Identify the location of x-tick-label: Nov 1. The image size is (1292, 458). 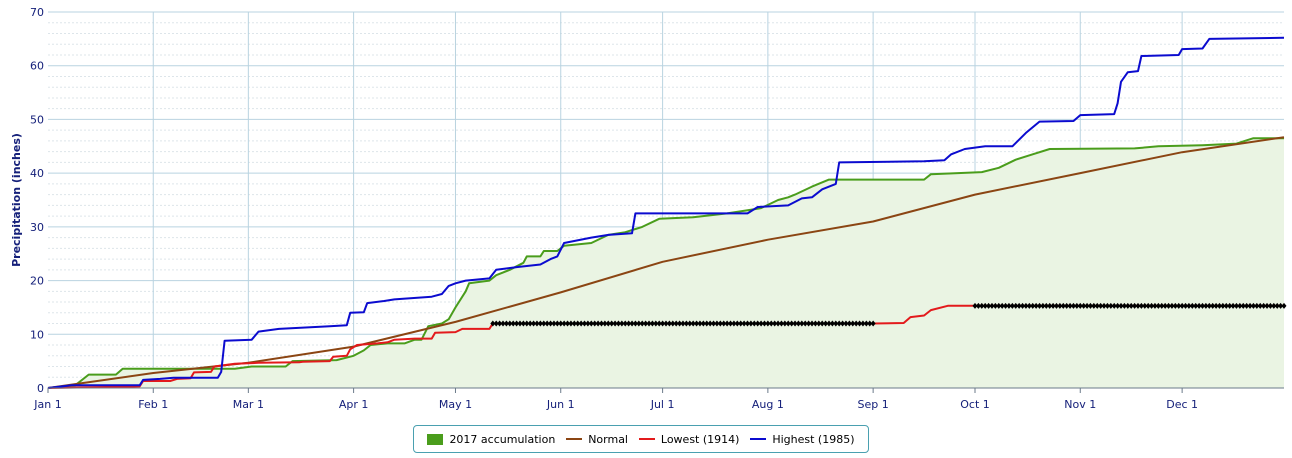
(1080, 404).